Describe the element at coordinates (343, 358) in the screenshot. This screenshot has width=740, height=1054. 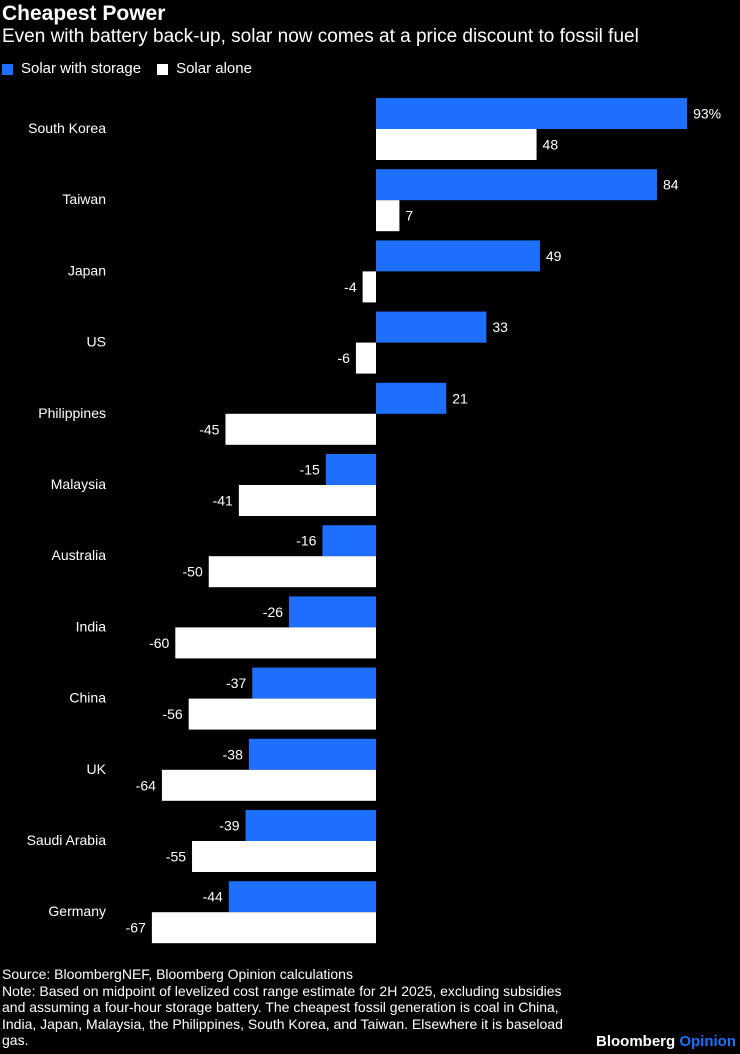
I see `value-label-solar-alone-us: -6` at that location.